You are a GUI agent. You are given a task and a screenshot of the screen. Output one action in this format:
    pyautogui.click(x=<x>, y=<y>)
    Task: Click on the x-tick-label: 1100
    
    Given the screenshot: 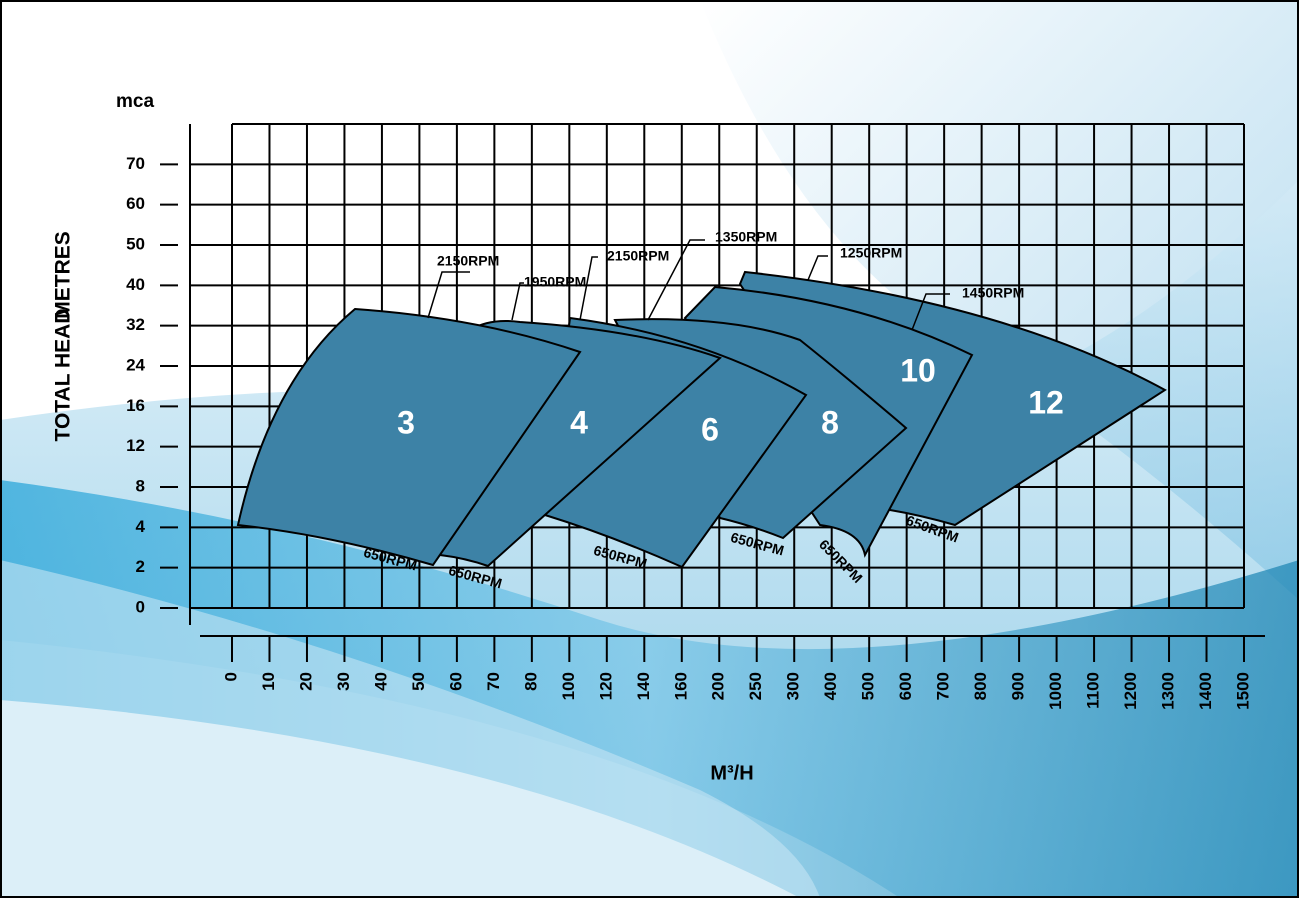 What is the action you would take?
    pyautogui.click(x=1093, y=690)
    